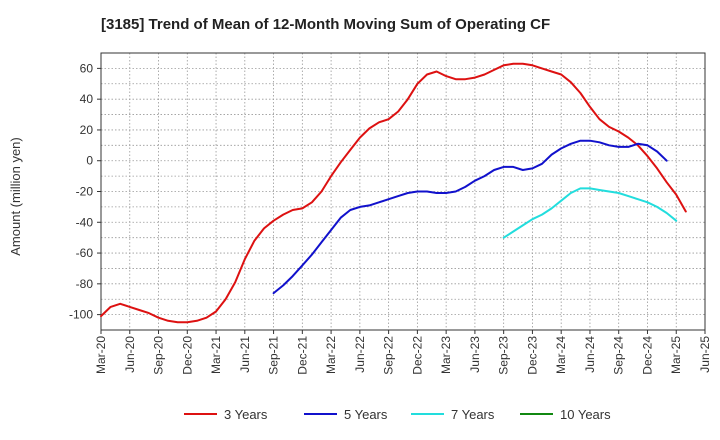  Describe the element at coordinates (475, 354) in the screenshot. I see `x-tick-label: Jun-23` at that location.